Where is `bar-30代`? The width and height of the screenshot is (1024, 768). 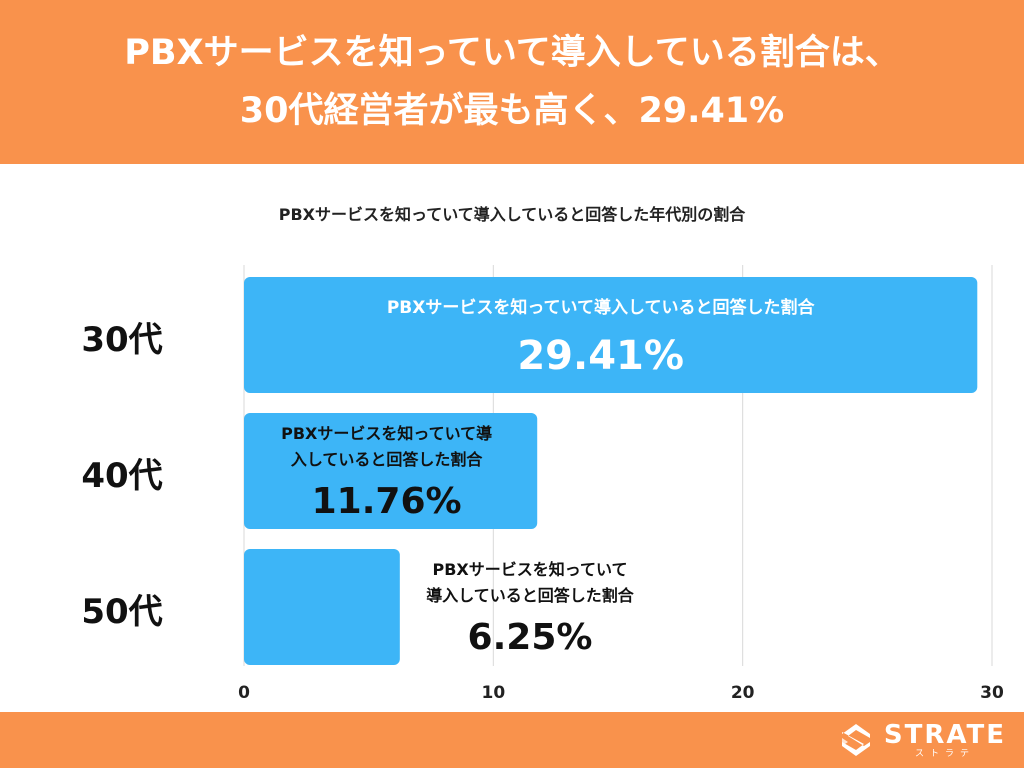
bar-30代 is located at coordinates (611, 335).